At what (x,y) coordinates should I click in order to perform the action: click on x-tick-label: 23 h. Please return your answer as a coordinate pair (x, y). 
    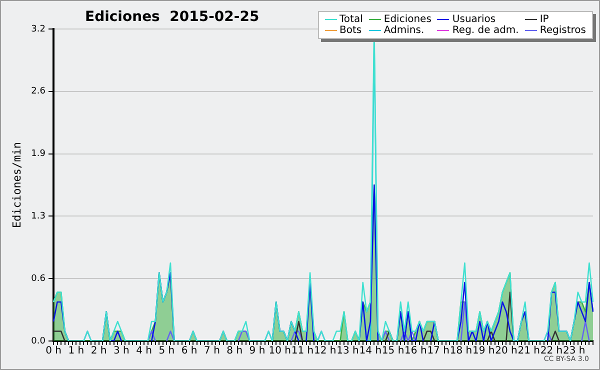
    Looking at the image, I should click on (574, 351).